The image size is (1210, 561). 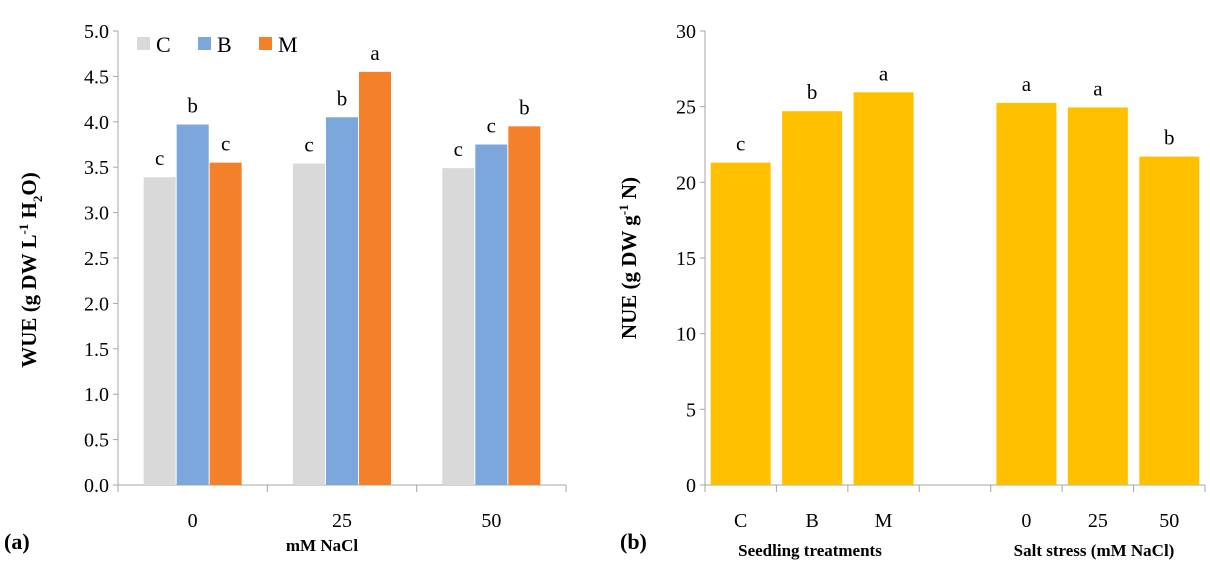 What do you see at coordinates (811, 521) in the screenshot?
I see `chart-b-xtick-label: B` at bounding box center [811, 521].